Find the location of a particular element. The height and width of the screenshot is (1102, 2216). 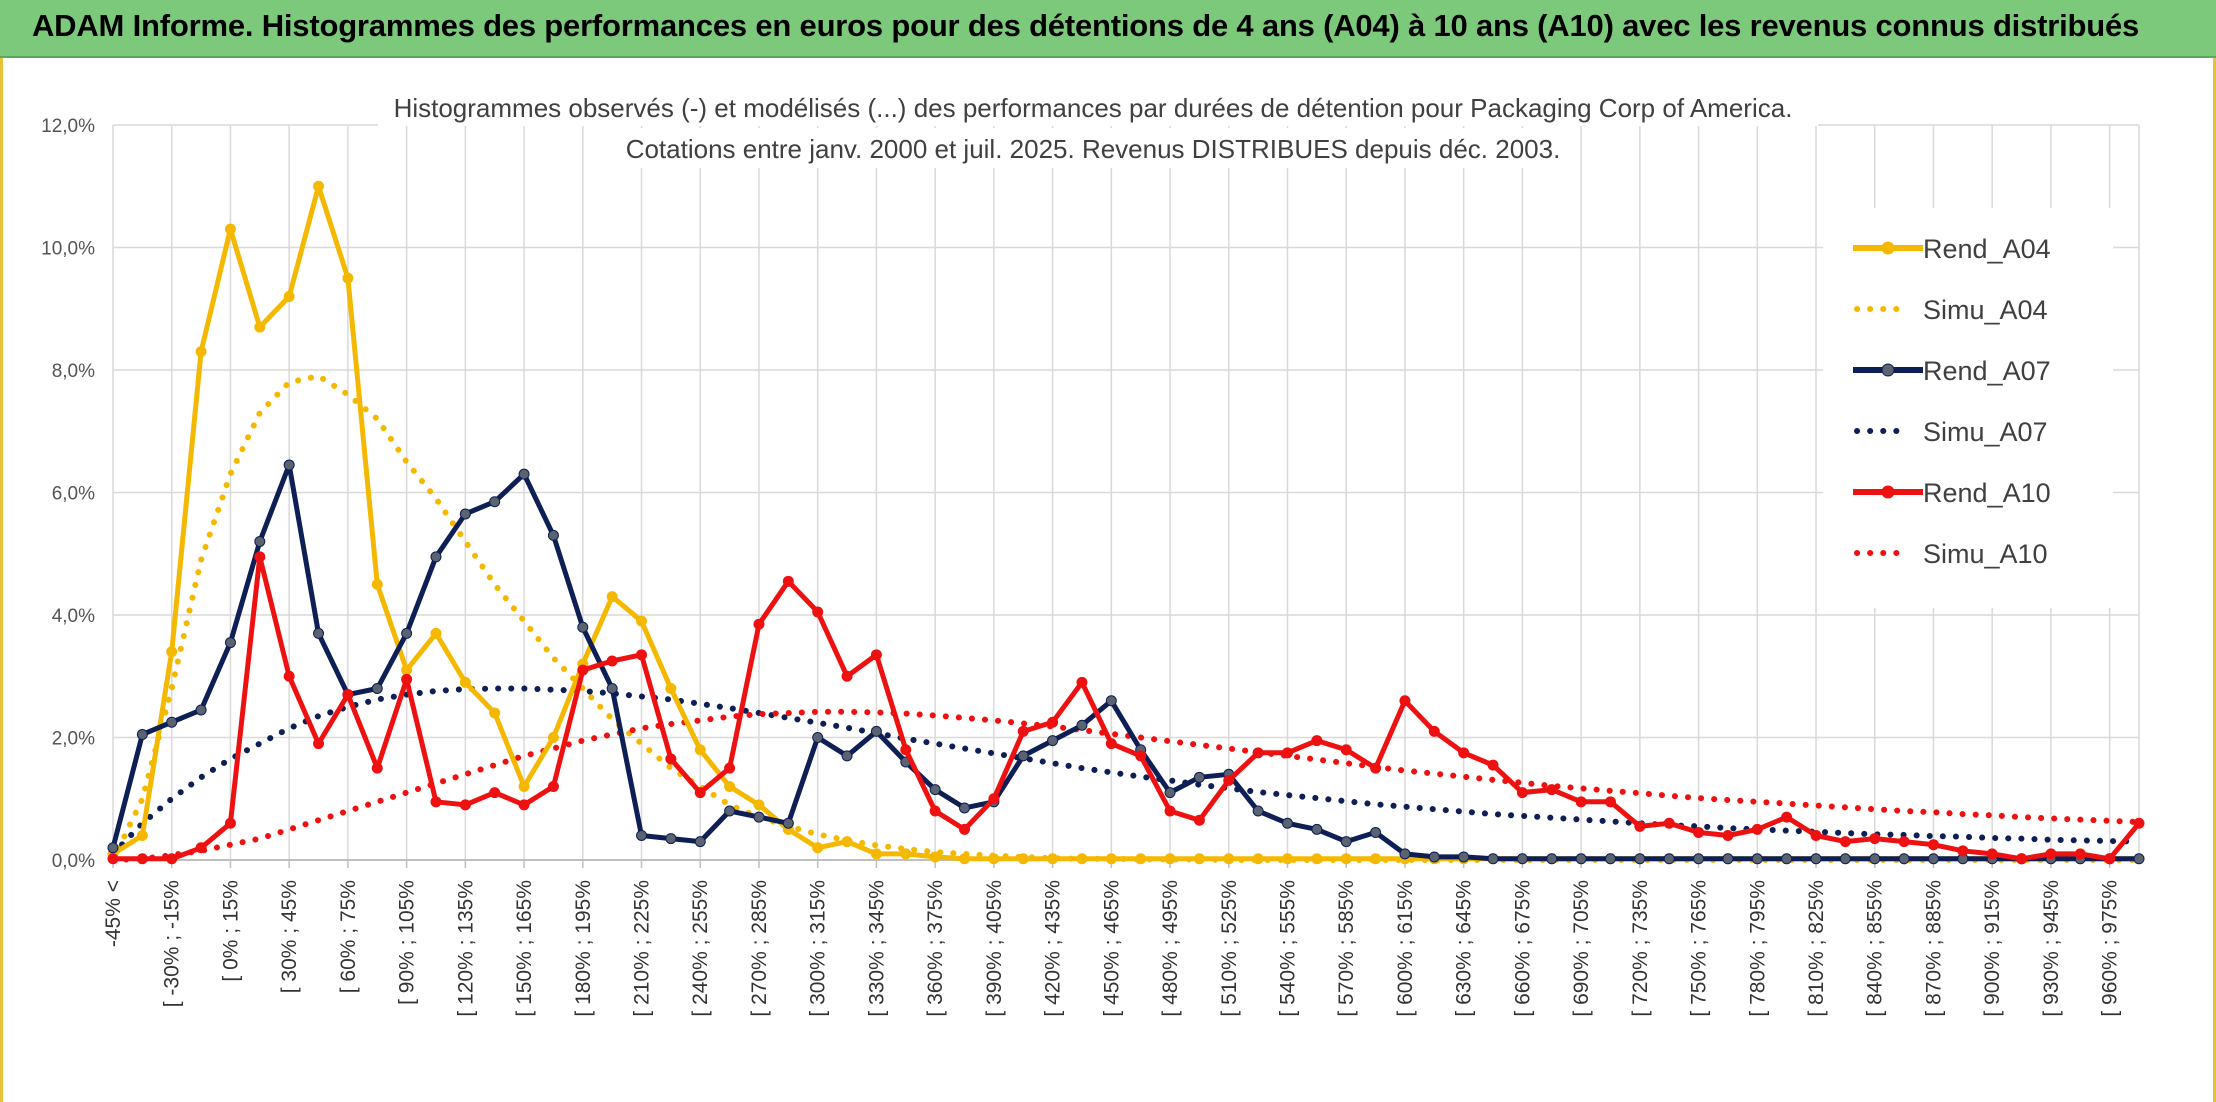

series-line-simu-a07 is located at coordinates (1126, 771).